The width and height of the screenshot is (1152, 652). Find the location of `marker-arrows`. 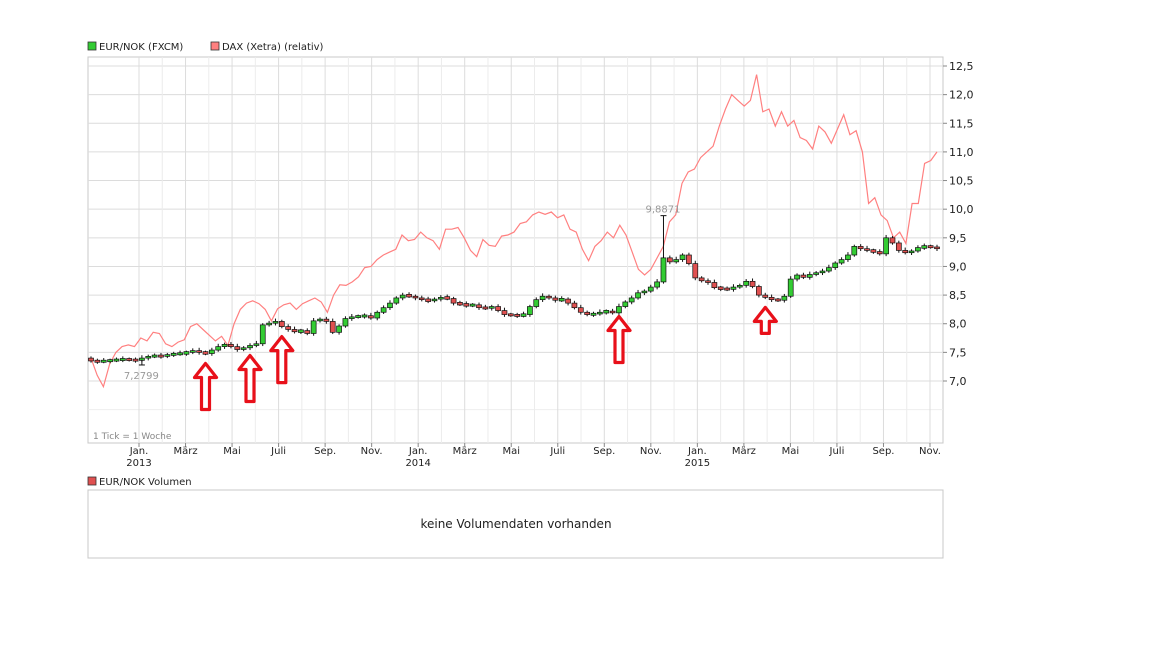

marker-arrows is located at coordinates (485, 358).